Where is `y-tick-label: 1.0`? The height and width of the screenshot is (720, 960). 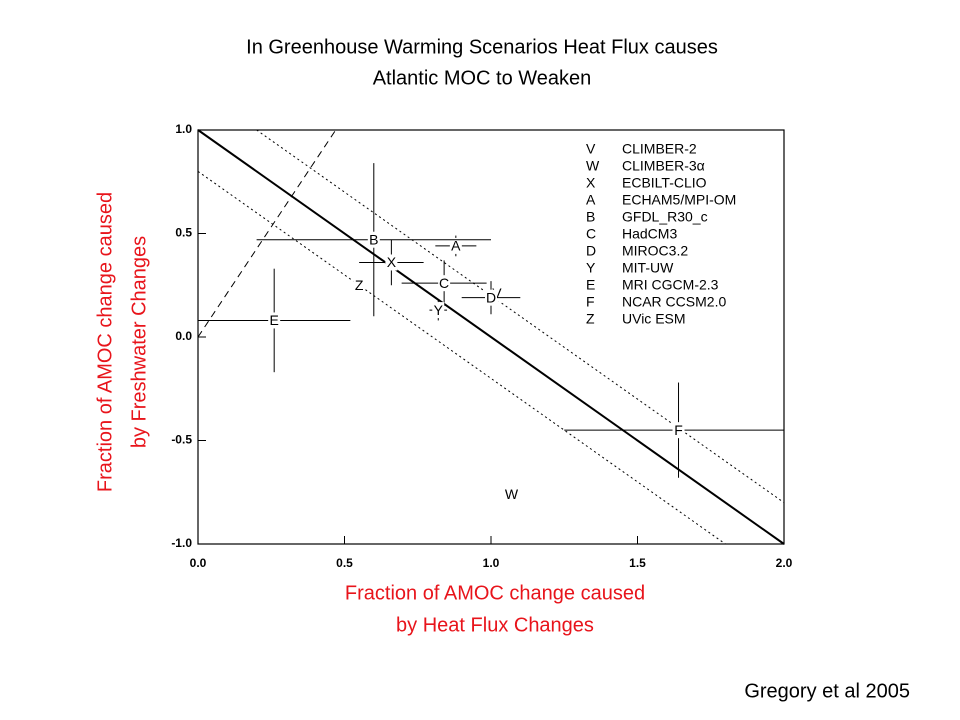 y-tick-label: 1.0 is located at coordinates (183, 129).